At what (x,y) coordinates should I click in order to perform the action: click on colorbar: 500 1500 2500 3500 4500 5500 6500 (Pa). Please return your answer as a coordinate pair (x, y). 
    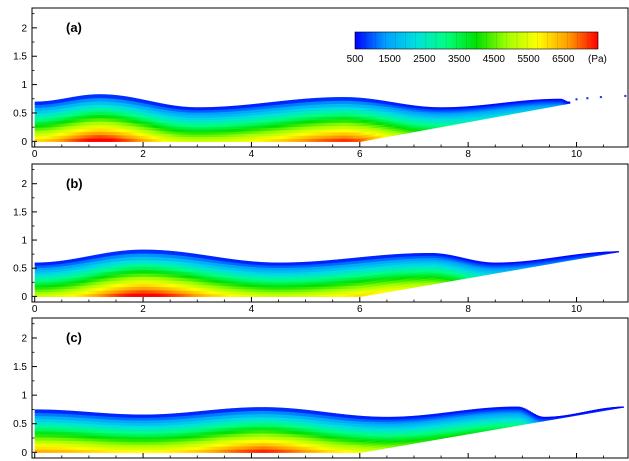
    Looking at the image, I should click on (477, 48).